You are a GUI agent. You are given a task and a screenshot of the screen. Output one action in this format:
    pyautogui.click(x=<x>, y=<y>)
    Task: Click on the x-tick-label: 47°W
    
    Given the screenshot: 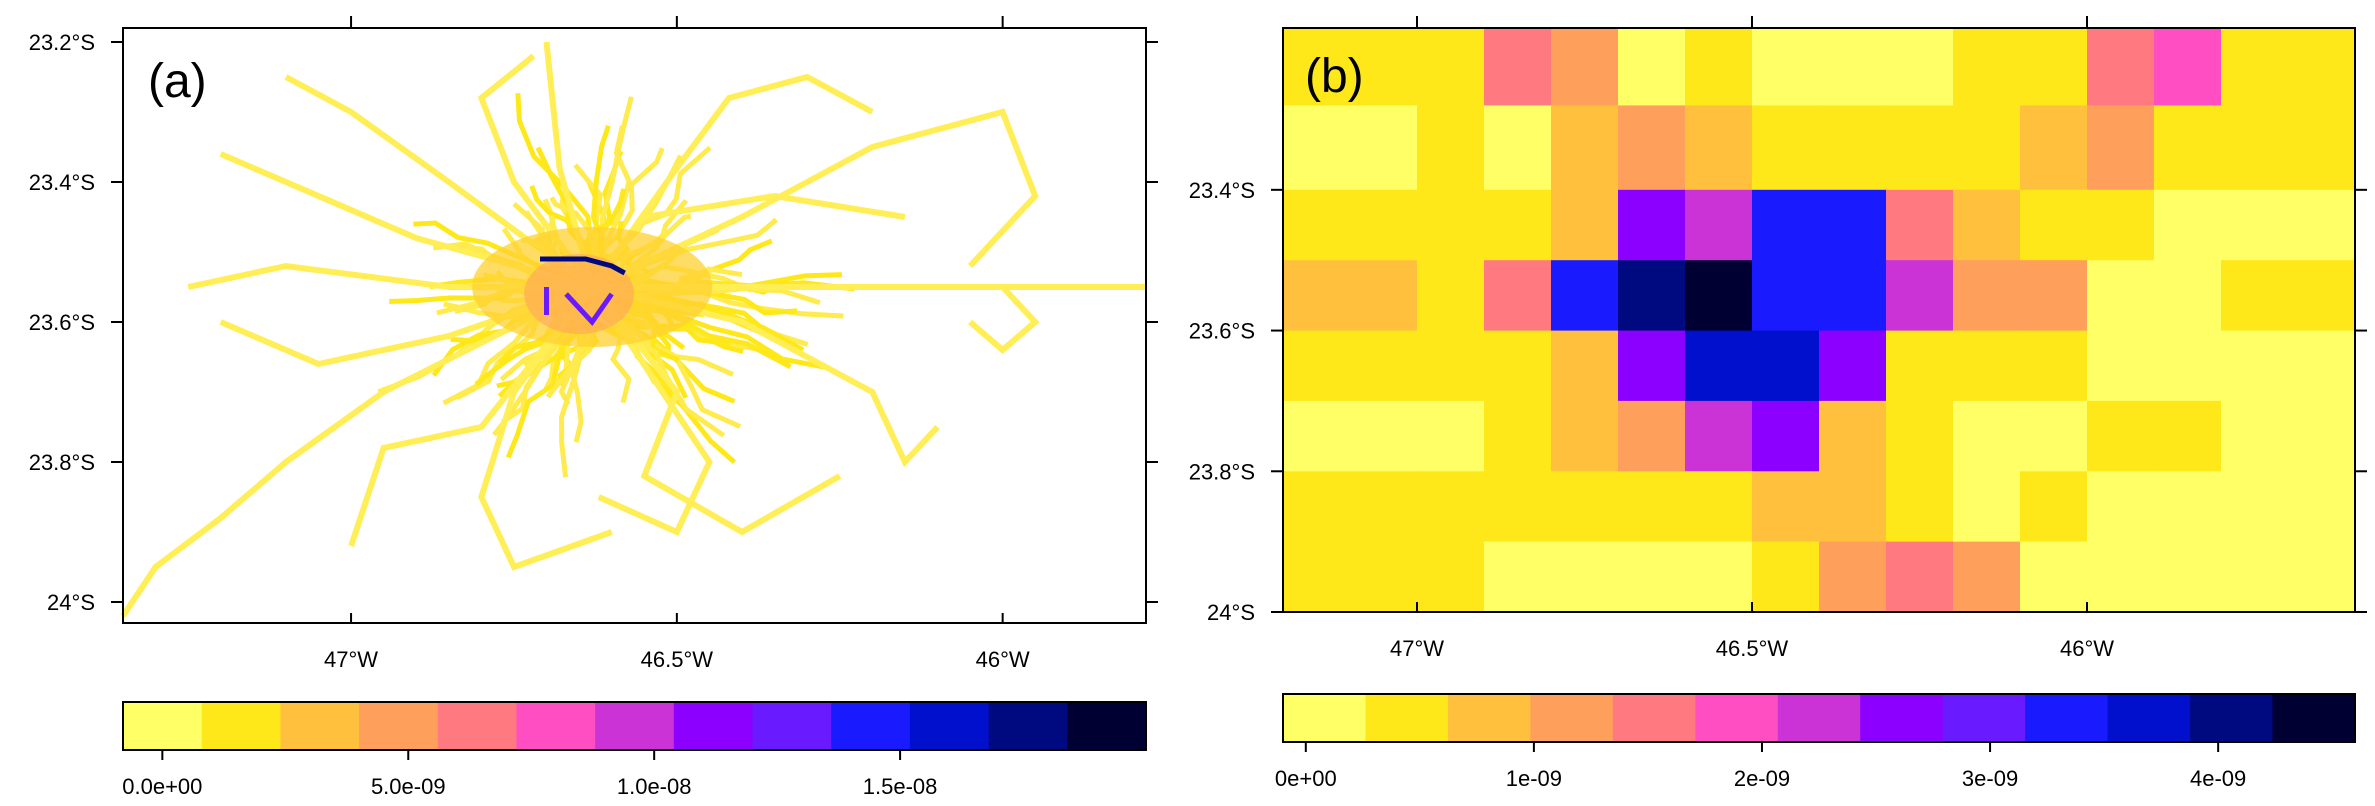 What is the action you would take?
    pyautogui.click(x=1417, y=648)
    